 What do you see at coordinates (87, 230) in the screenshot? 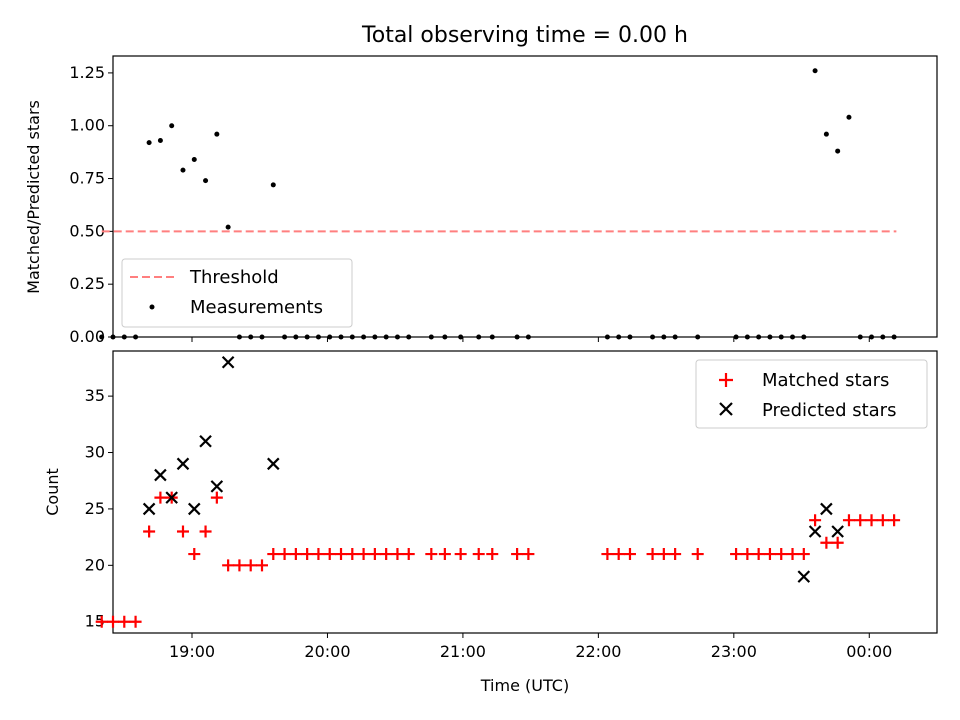
I see `top-y-tick-label: 0.50` at bounding box center [87, 230].